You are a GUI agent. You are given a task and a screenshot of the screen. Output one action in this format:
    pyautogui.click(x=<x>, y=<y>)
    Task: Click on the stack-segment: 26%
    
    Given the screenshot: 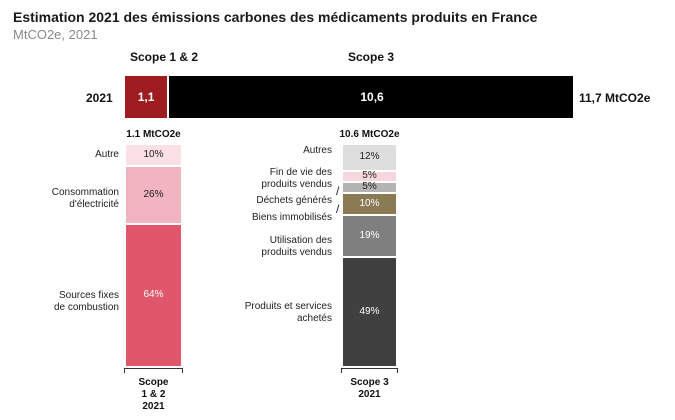 What is the action you would take?
    pyautogui.click(x=153, y=195)
    